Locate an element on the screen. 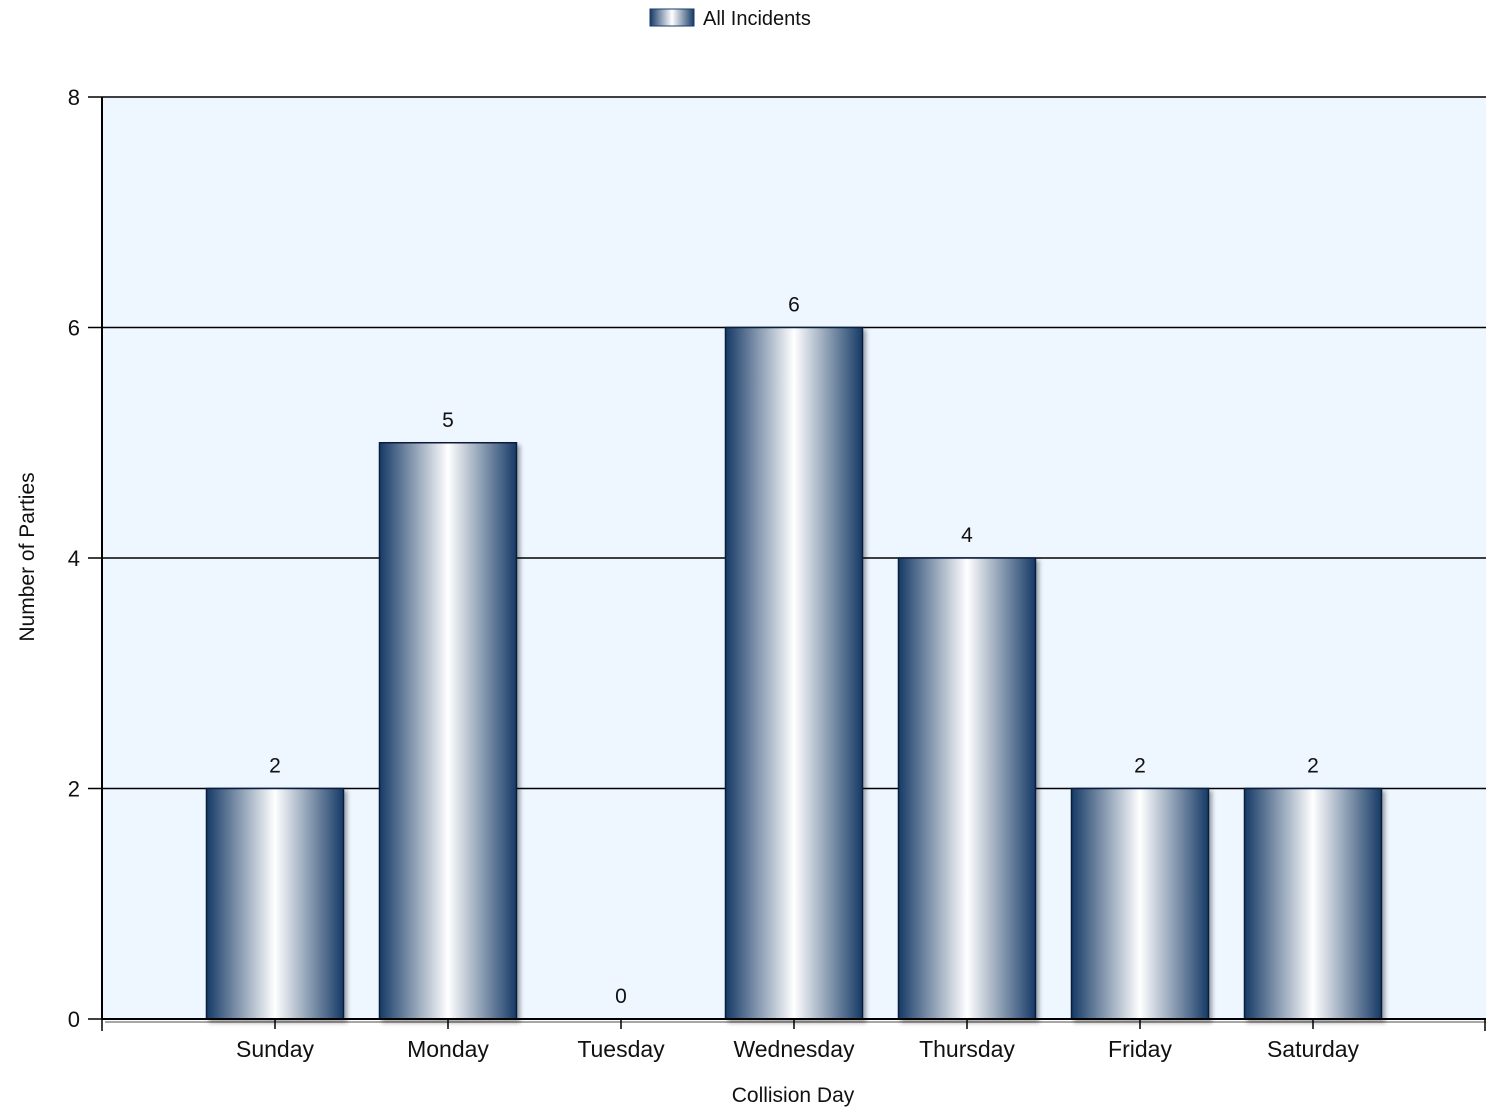 This screenshot has width=1486, height=1115. data-label: 6 is located at coordinates (794, 305).